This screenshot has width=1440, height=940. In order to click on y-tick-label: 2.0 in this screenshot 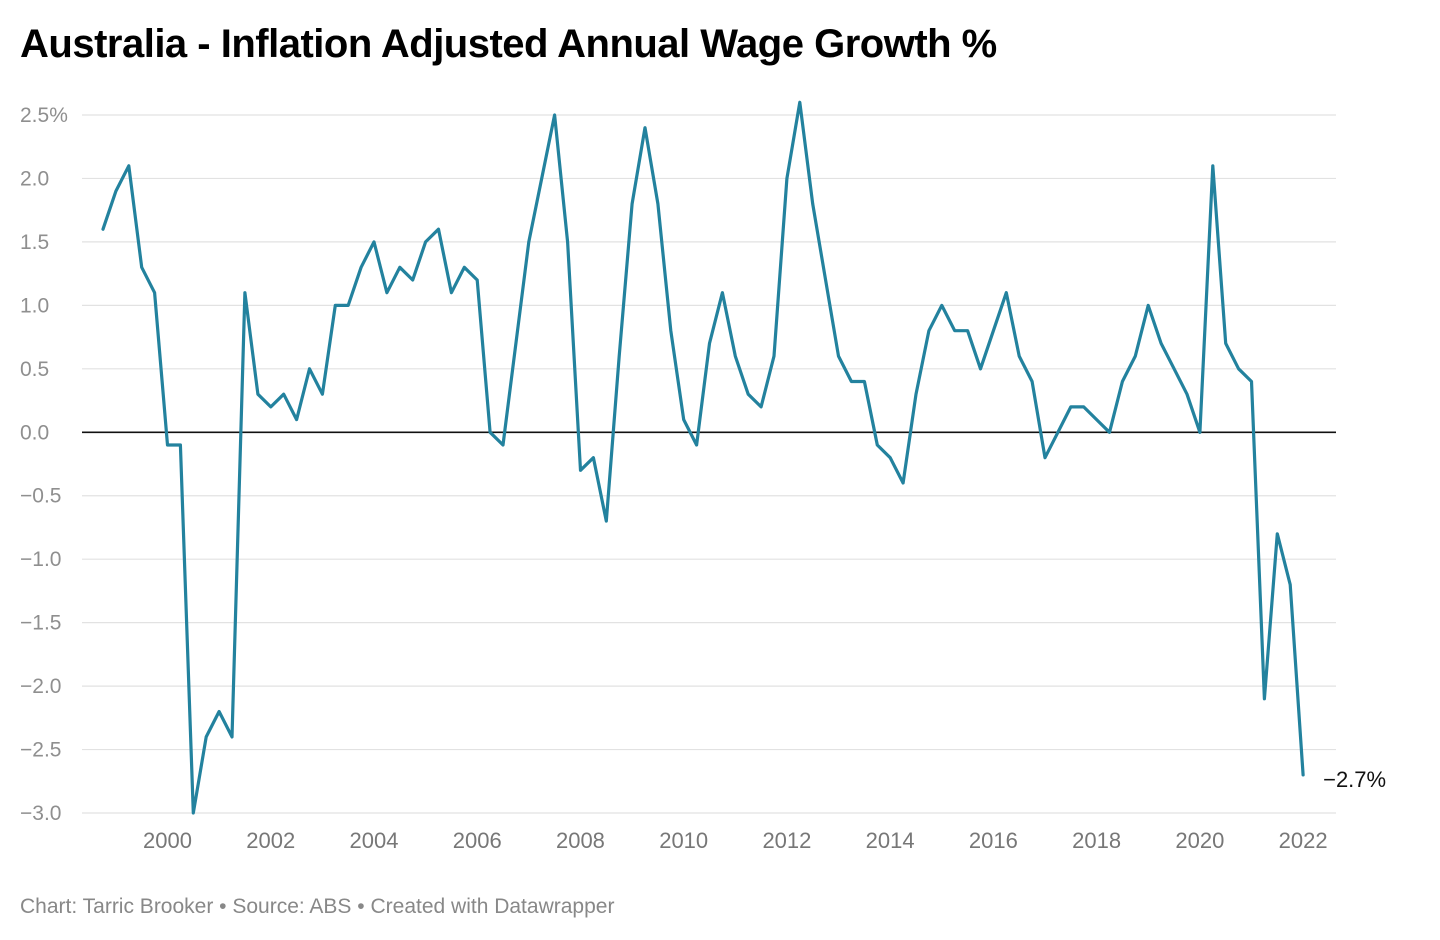, I will do `click(34, 178)`.